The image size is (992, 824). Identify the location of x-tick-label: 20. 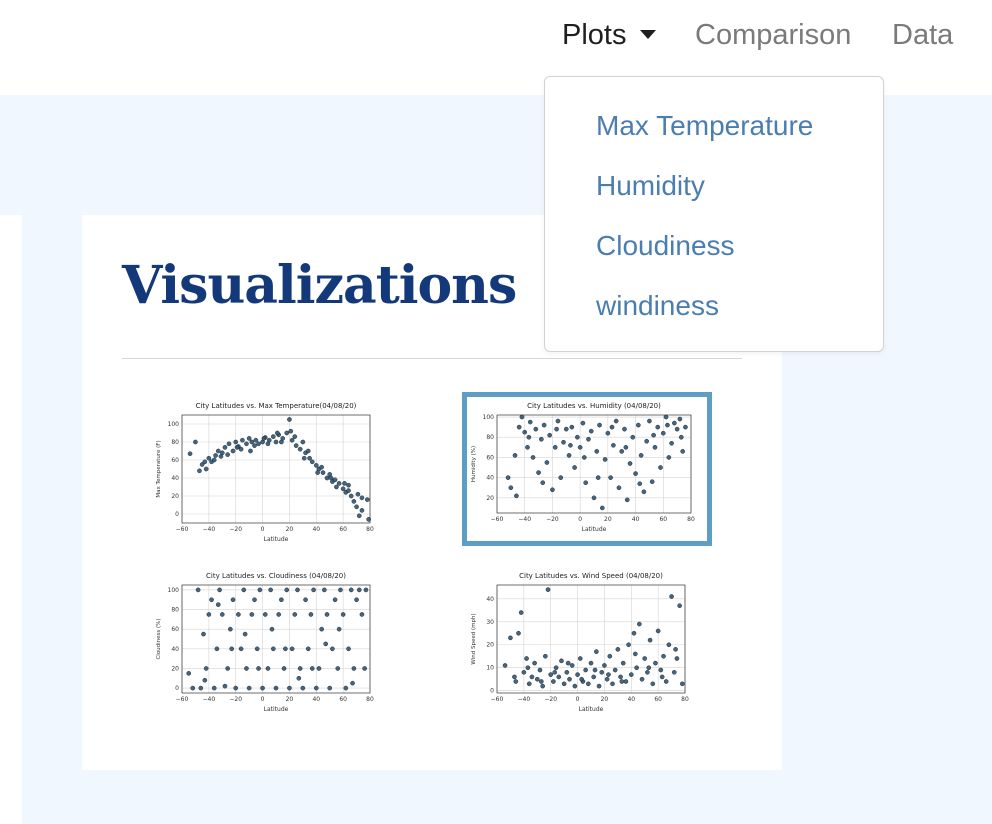
(290, 699).